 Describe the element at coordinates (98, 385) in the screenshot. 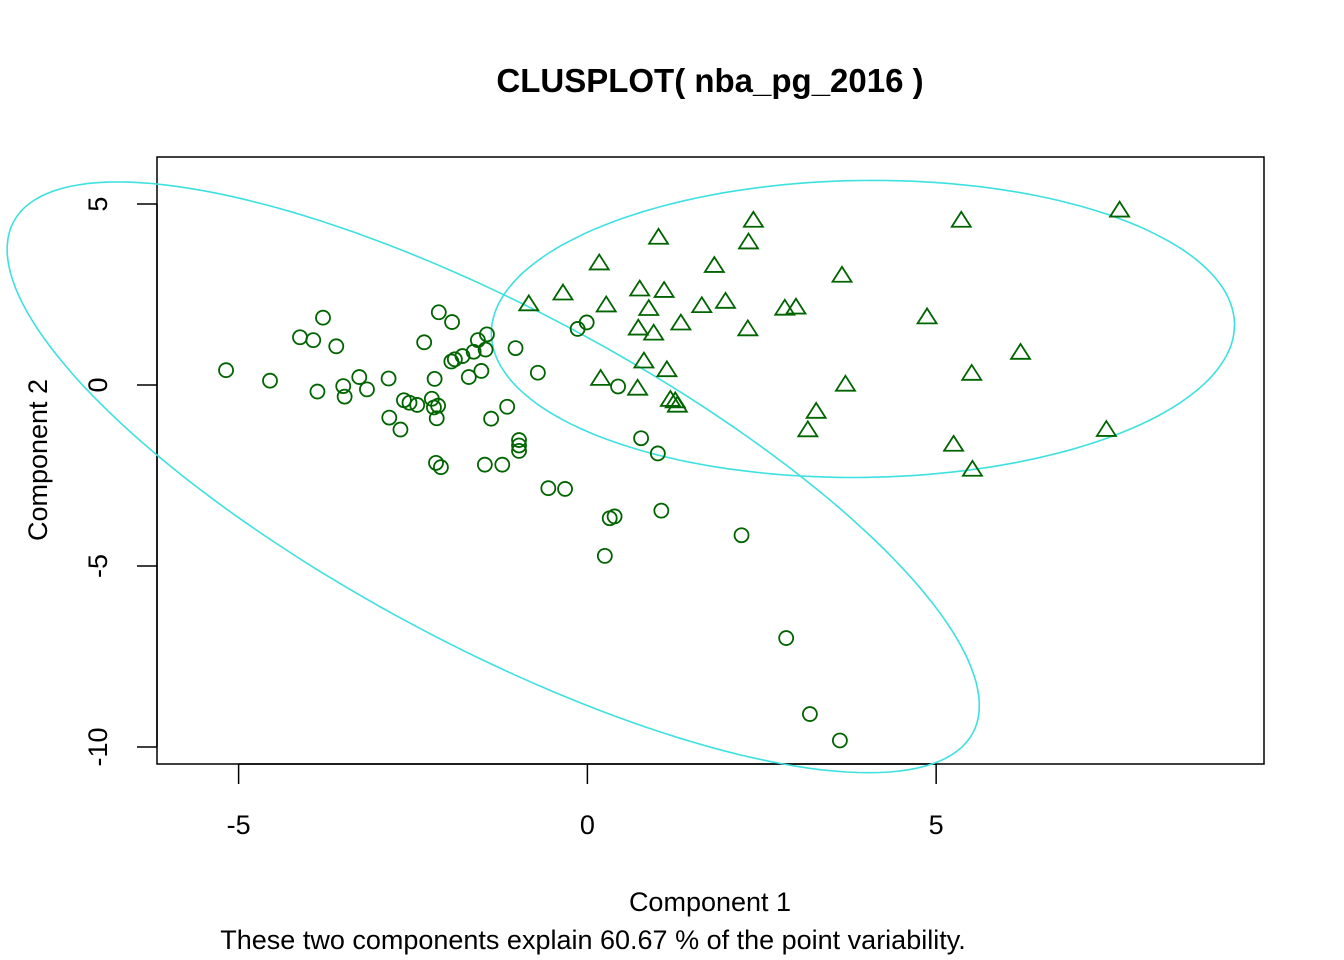

I see `y-tick-label: 0` at that location.